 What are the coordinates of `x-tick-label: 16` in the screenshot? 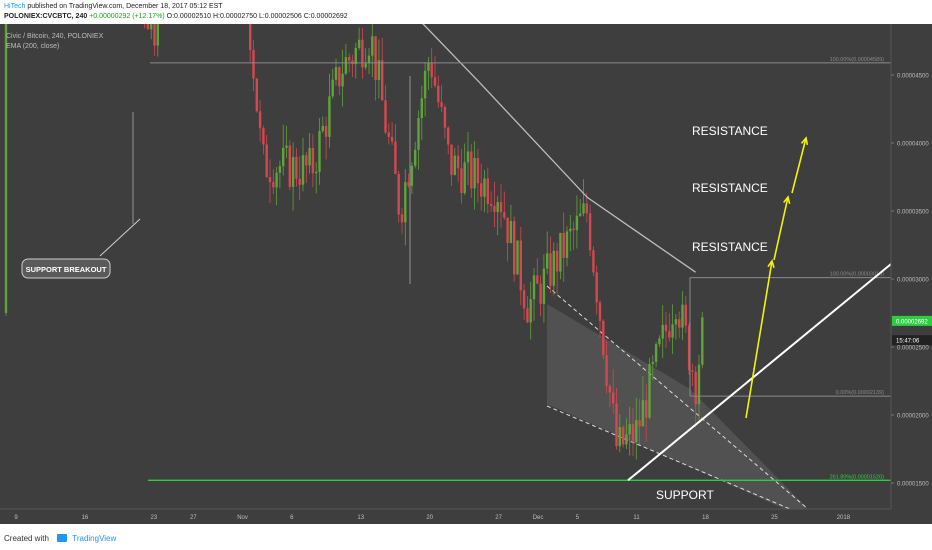 It's located at (85, 518).